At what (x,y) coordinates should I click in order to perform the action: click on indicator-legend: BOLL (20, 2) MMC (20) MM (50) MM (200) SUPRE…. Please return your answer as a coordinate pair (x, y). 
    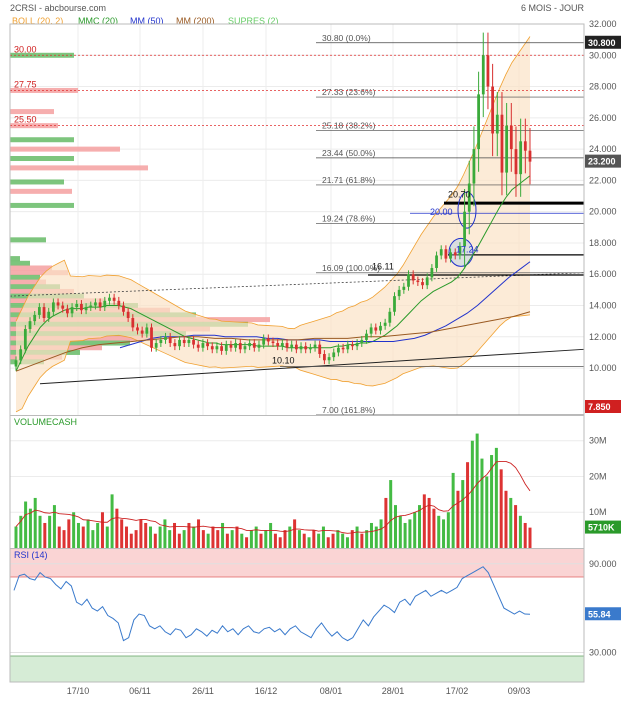
    Looking at the image, I should click on (145, 21).